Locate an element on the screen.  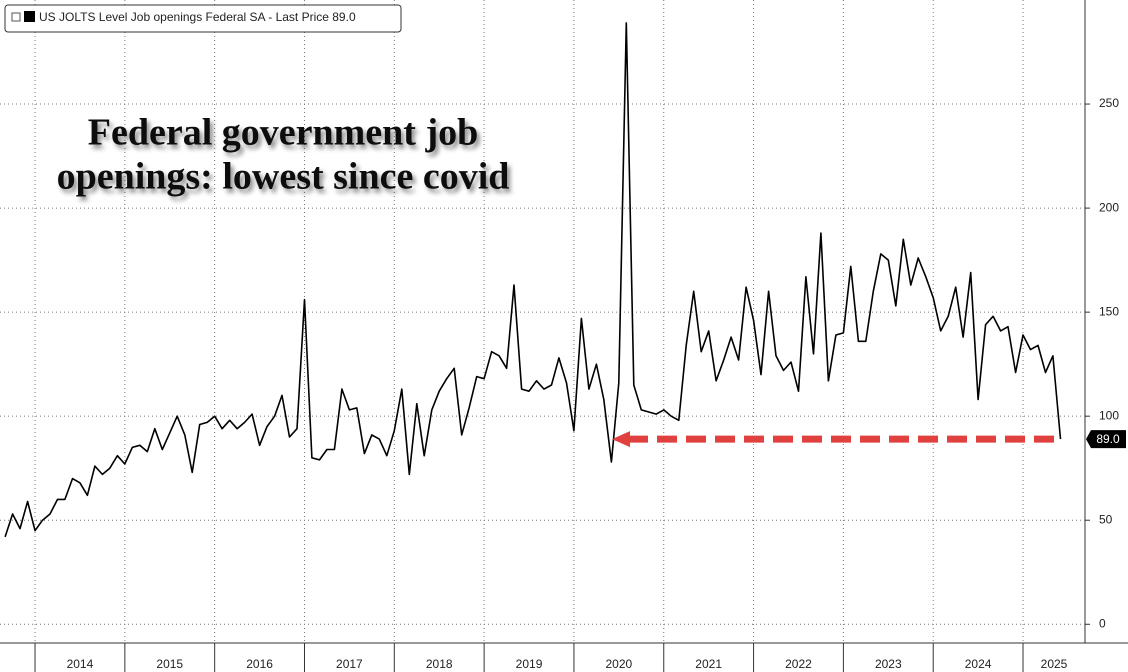
legend-swatch is located at coordinates (29, 16).